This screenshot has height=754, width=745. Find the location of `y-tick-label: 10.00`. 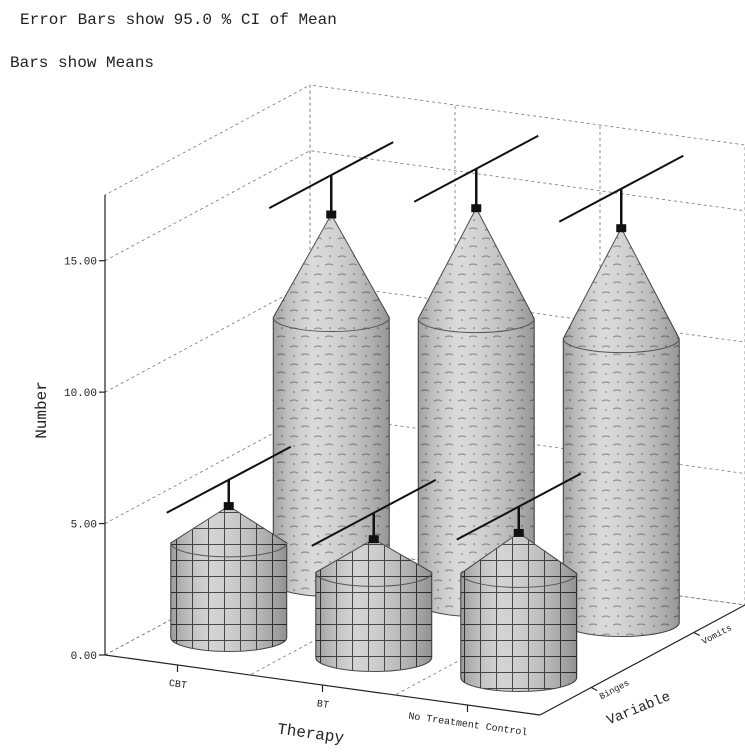

y-tick-label: 10.00 is located at coordinates (80, 394).